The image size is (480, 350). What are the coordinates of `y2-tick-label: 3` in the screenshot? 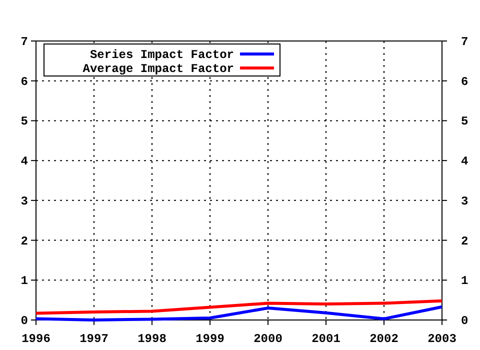 It's located at (464, 201).